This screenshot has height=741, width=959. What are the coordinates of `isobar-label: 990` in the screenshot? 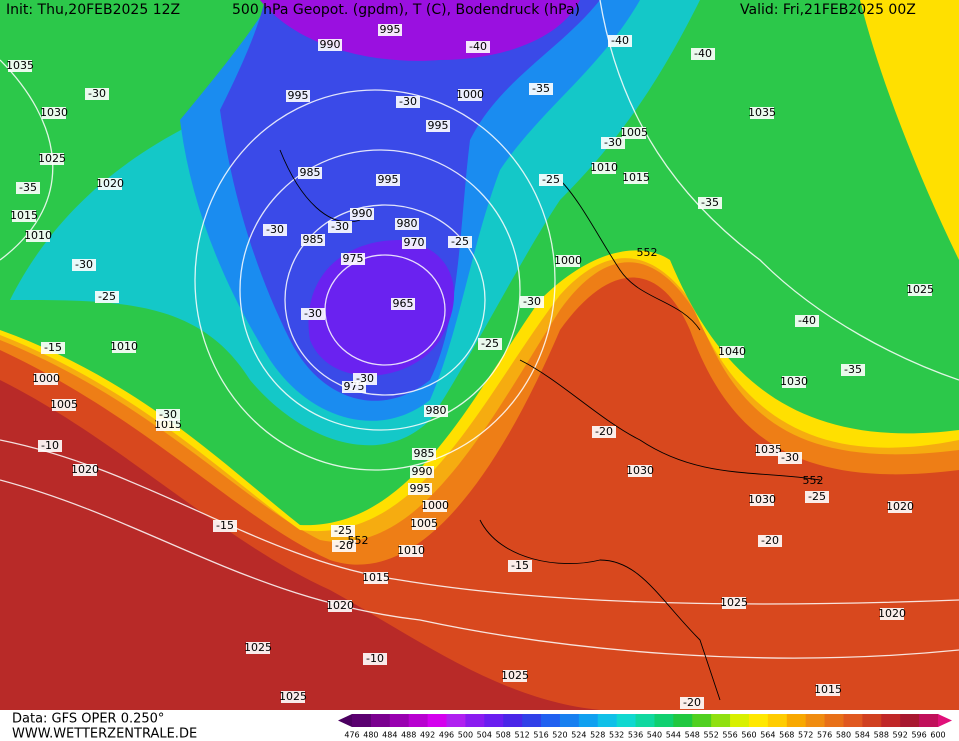 It's located at (330, 44).